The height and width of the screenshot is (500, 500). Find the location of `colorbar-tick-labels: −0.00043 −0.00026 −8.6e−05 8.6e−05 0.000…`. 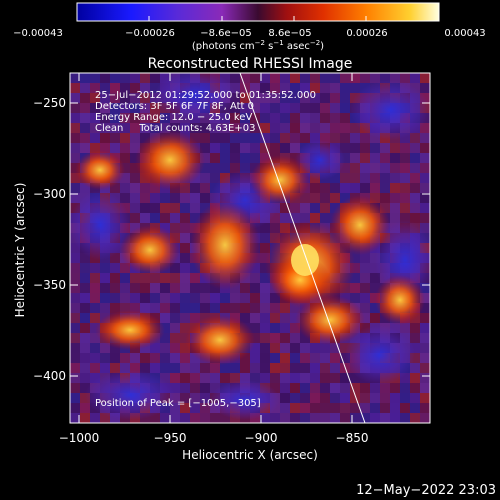

colorbar-tick-labels: −0.00043 −0.00026 −8.6e−05 8.6e−05 0.000… is located at coordinates (249, 33).